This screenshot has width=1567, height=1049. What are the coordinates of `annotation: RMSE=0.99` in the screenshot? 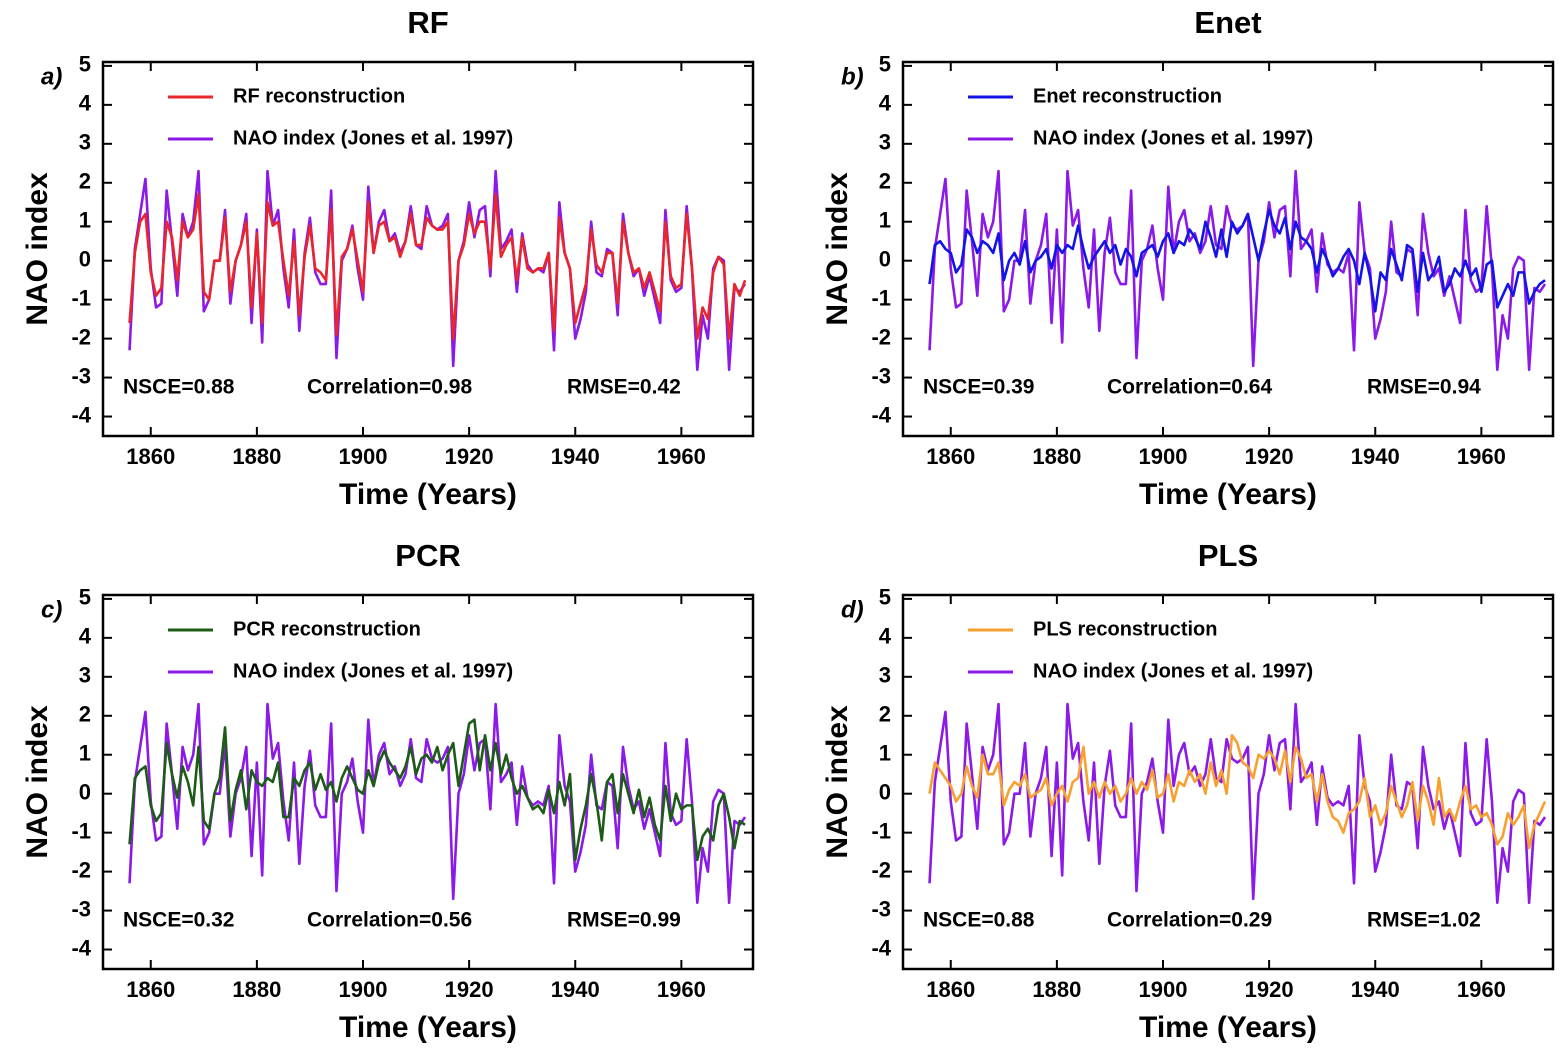 It's located at (624, 920).